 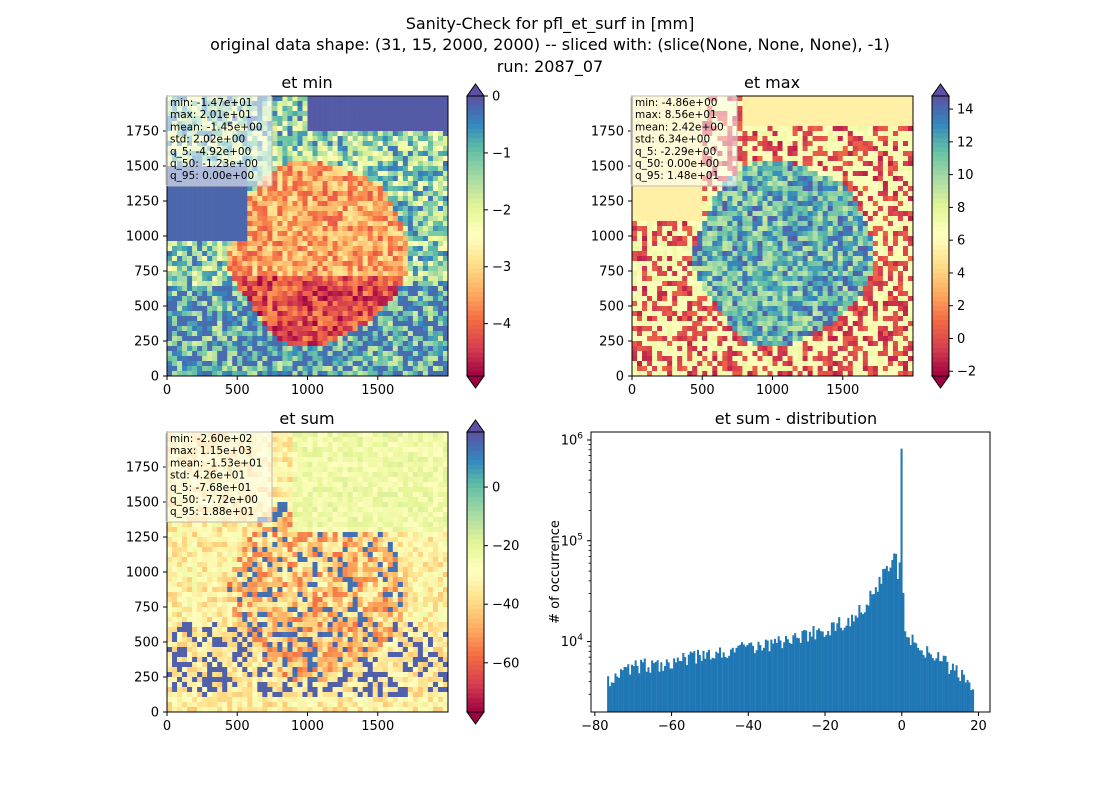 What do you see at coordinates (214, 500) in the screenshot?
I see `stat-line: q_50: -7.72e+00` at bounding box center [214, 500].